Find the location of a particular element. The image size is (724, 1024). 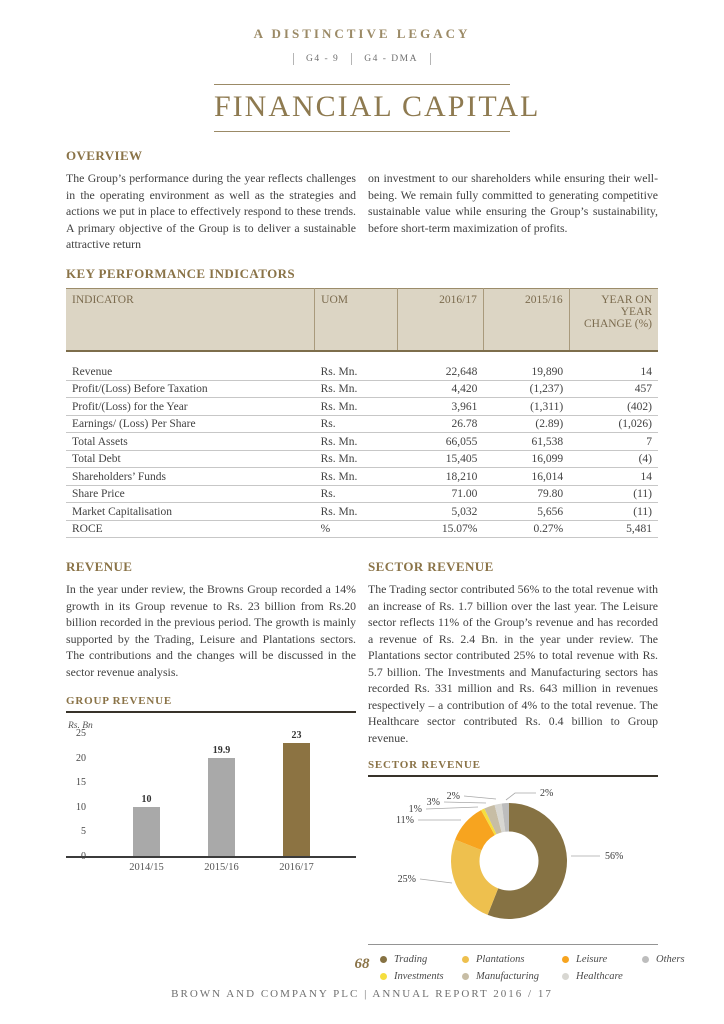

kpi-cell-value: 71.00 is located at coordinates (440, 494).